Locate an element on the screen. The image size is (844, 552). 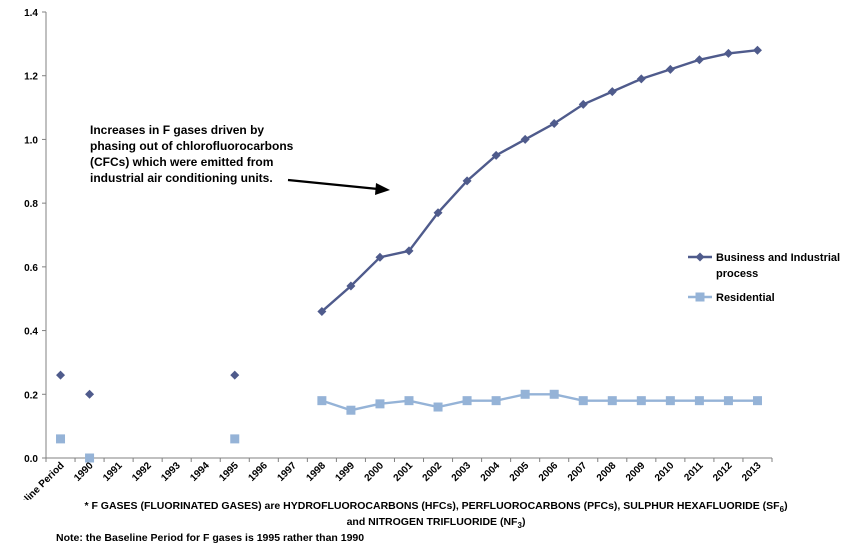
x-tick-label: 1996 is located at coordinates (258, 472).